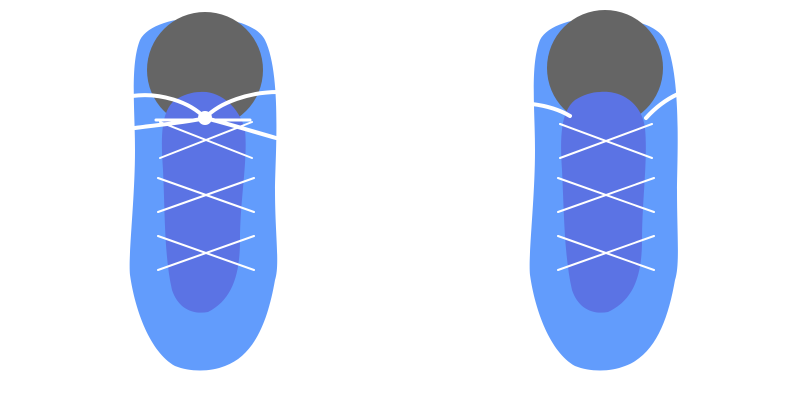 This screenshot has width=800, height=400. I want to click on cross-laces, so click(606, 197).